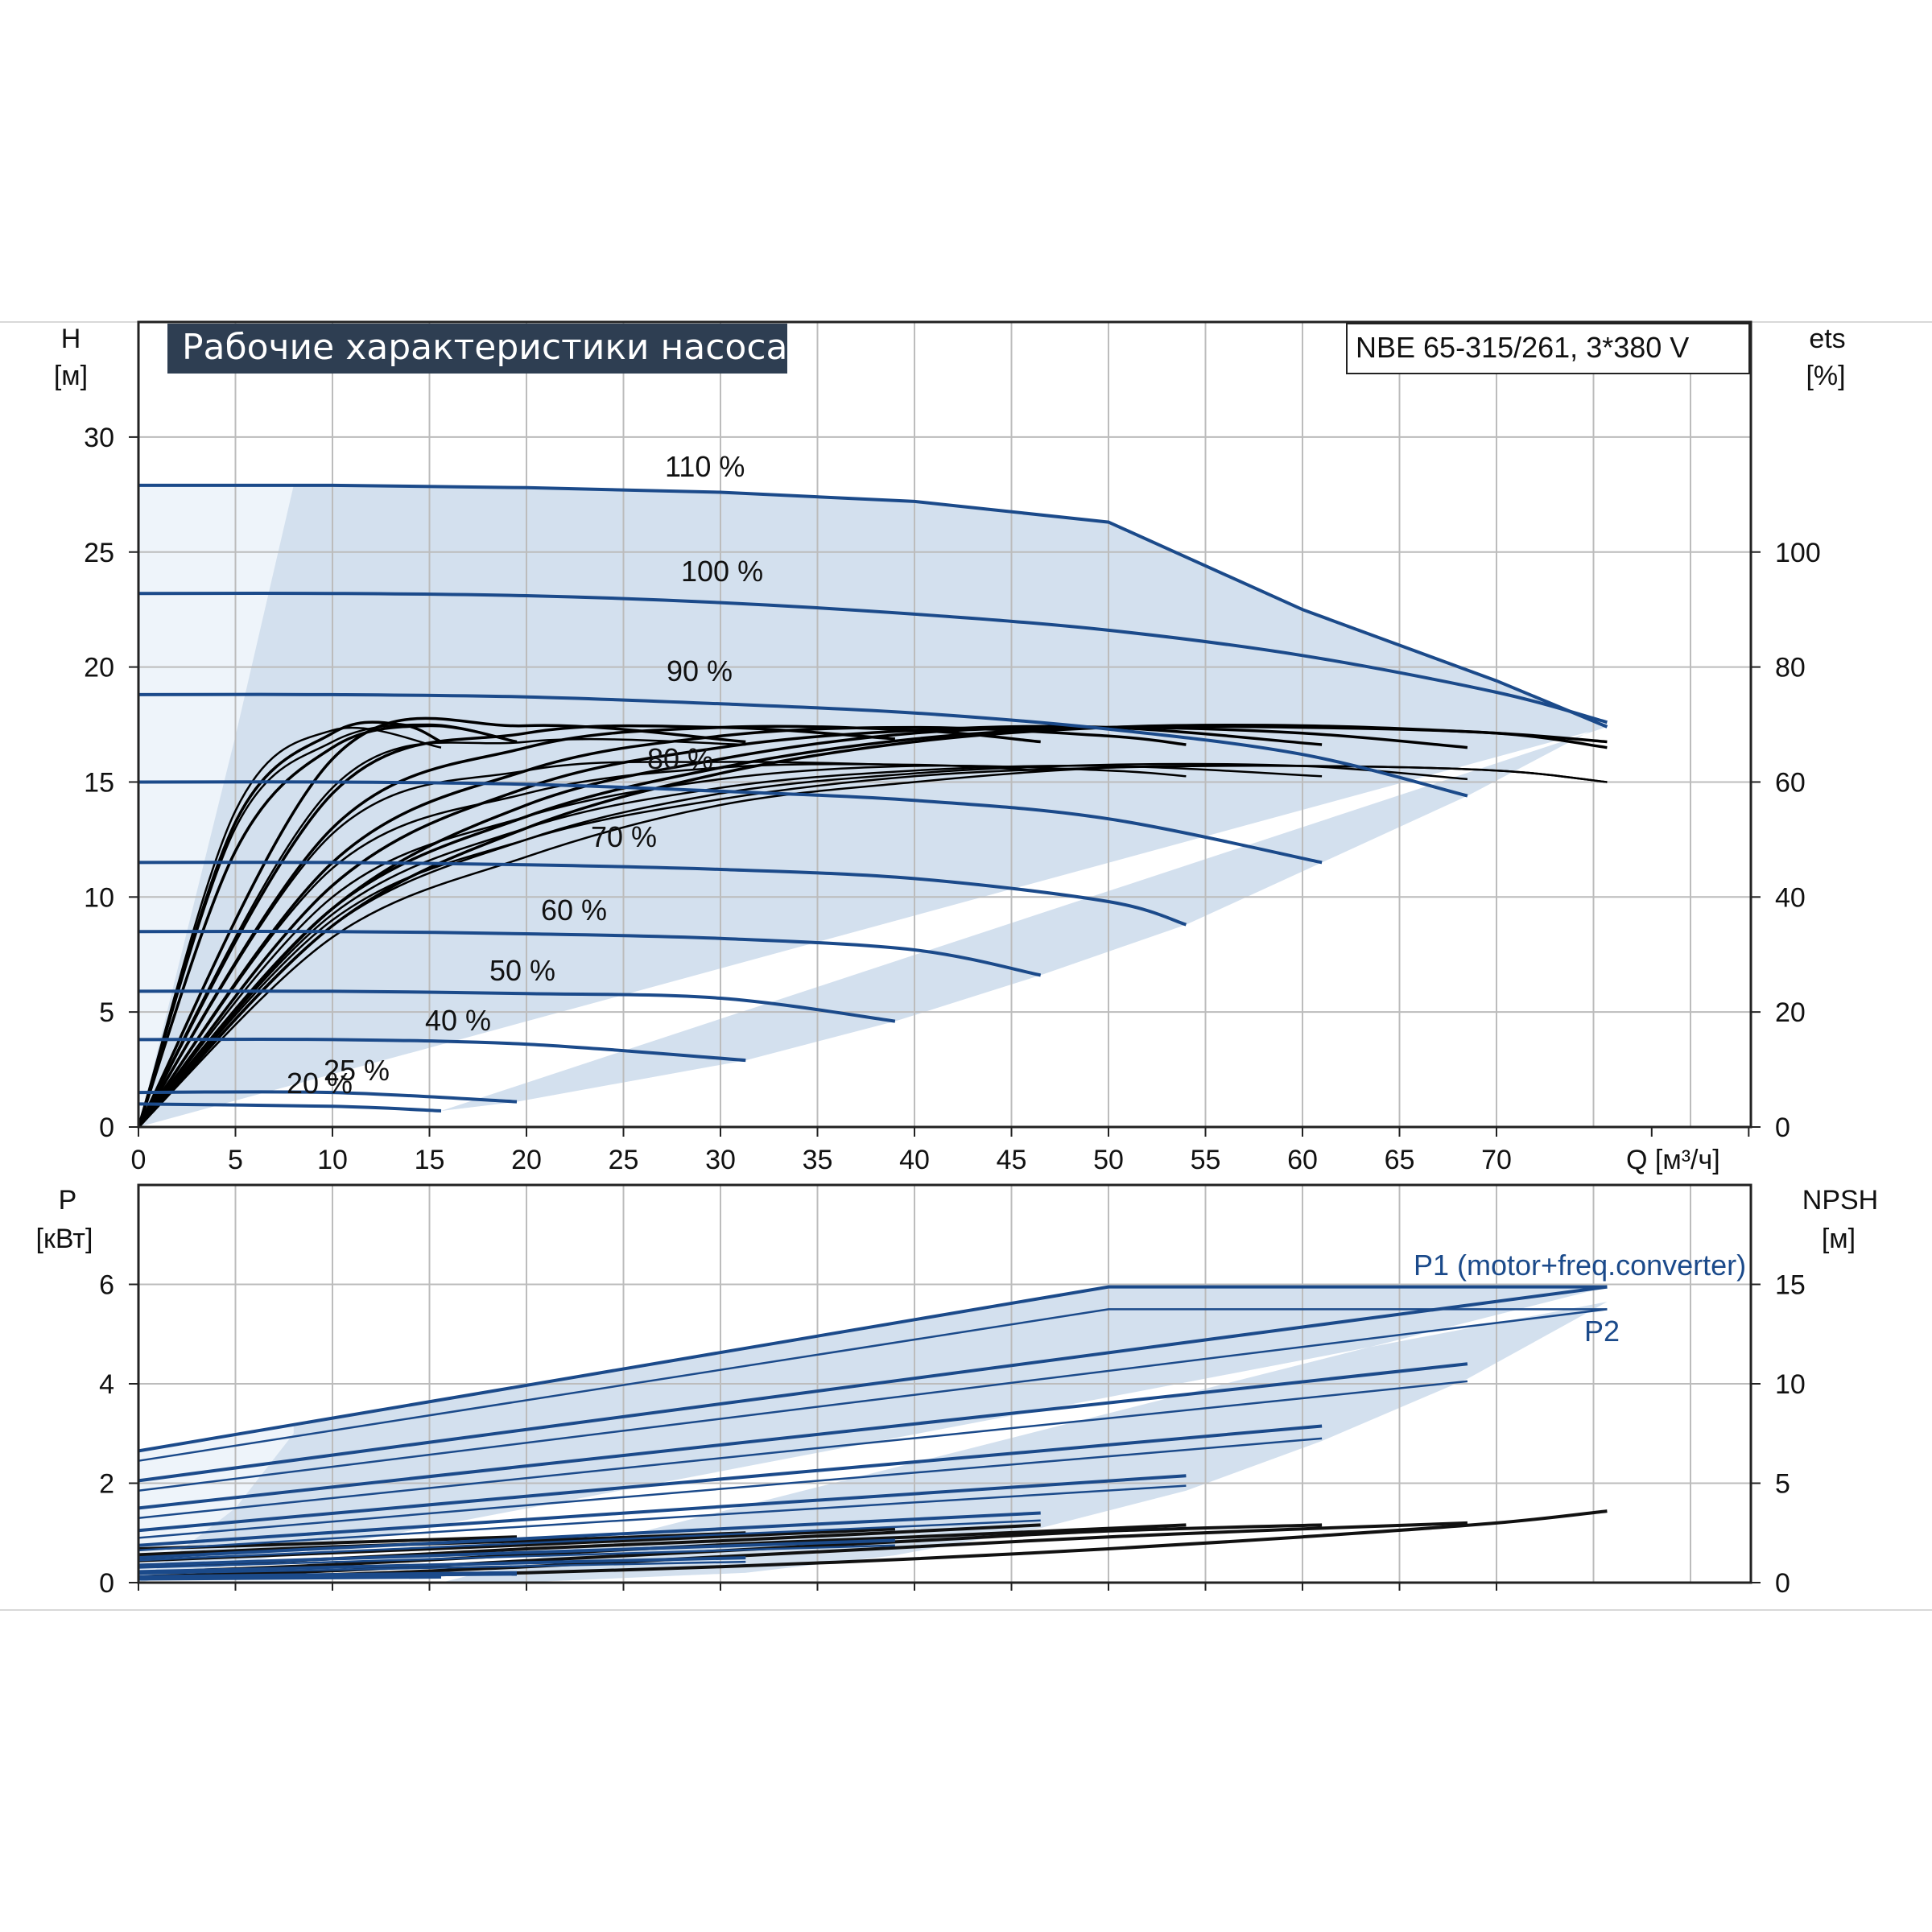 This screenshot has width=1932, height=1932. Describe the element at coordinates (1782, 1484) in the screenshot. I see `npsh-tick-label: 5` at that location.